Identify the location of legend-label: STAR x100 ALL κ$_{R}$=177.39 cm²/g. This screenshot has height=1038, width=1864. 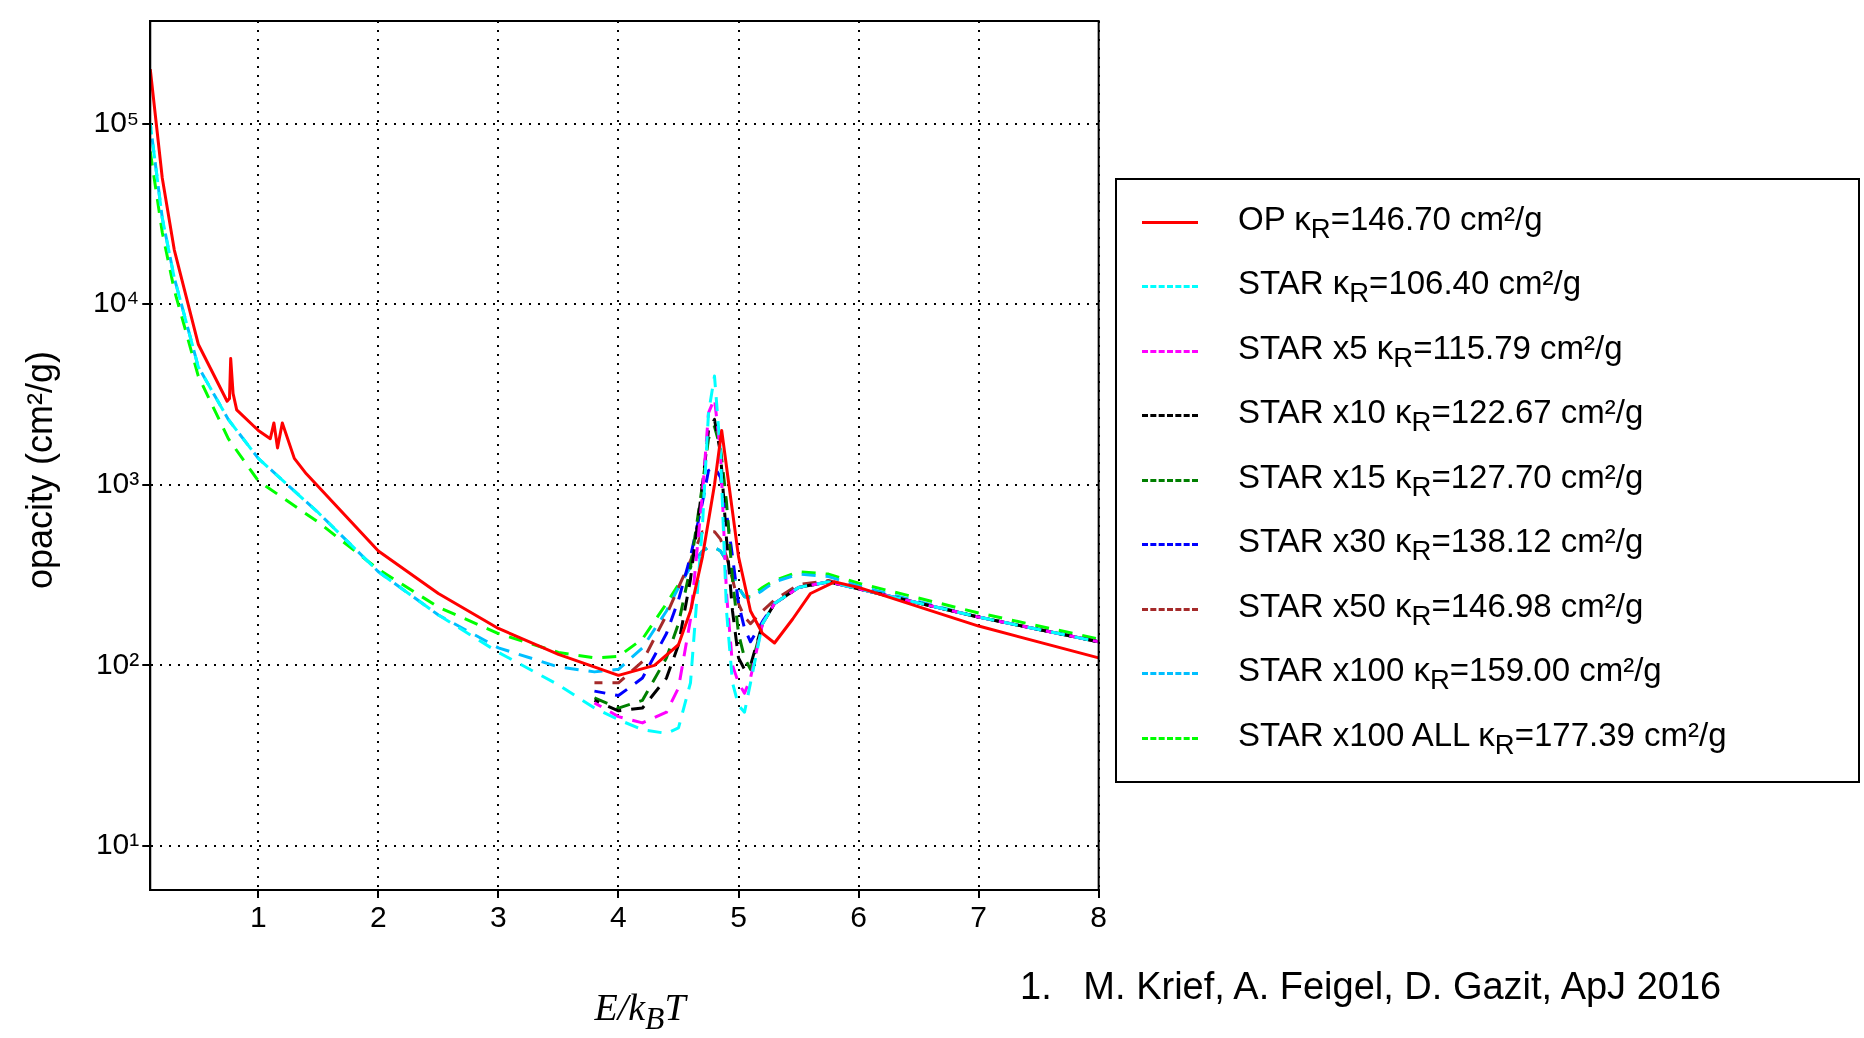
(1482, 738).